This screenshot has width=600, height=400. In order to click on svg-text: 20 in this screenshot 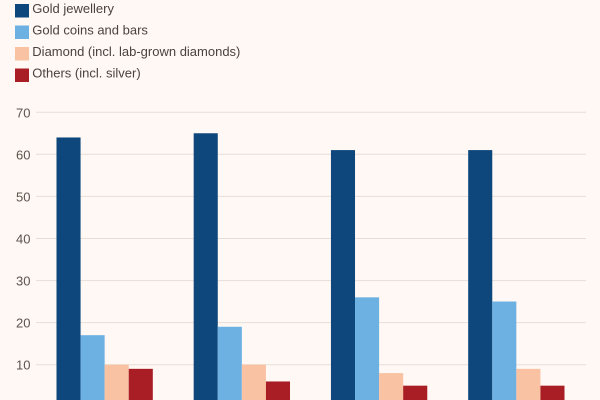, I will do `click(23, 323)`.